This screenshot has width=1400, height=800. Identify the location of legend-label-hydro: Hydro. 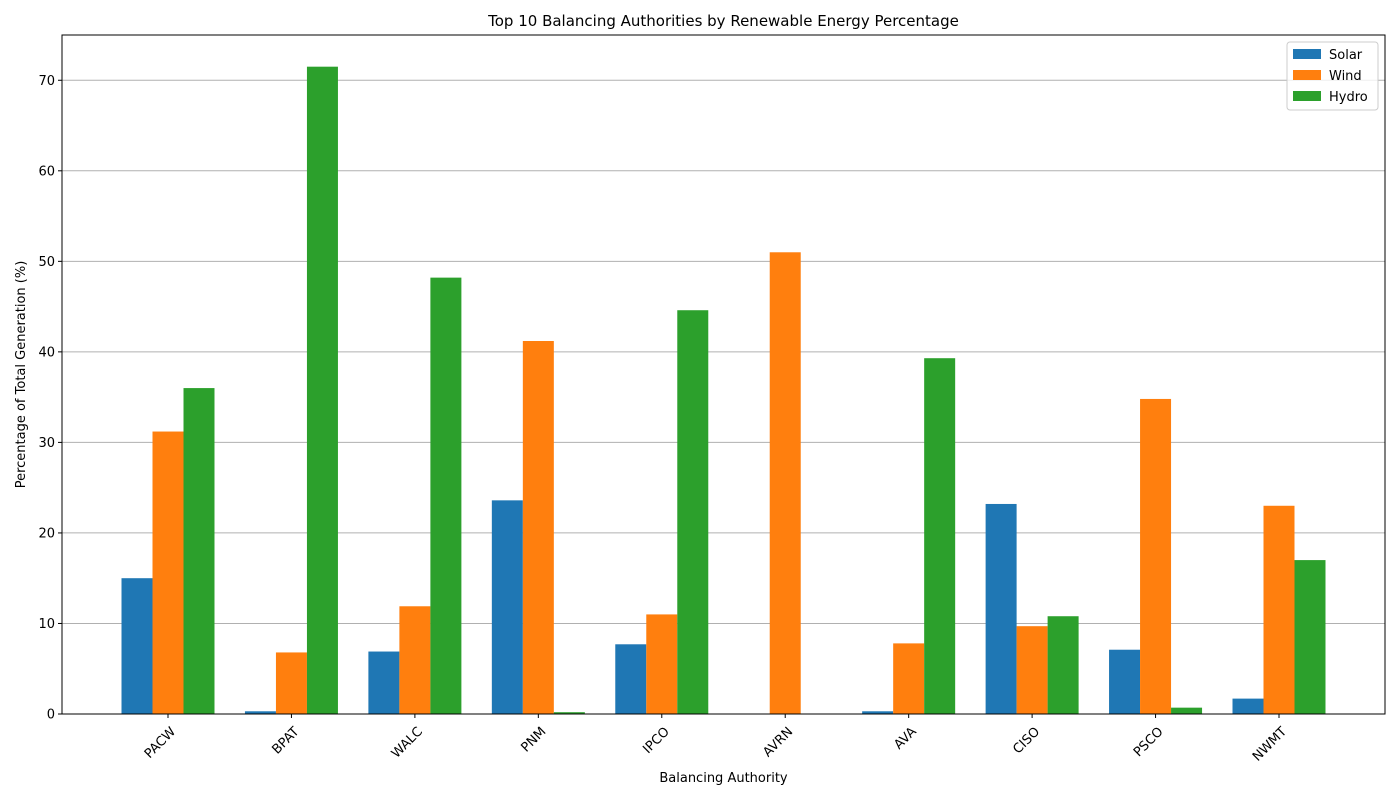
(1348, 97).